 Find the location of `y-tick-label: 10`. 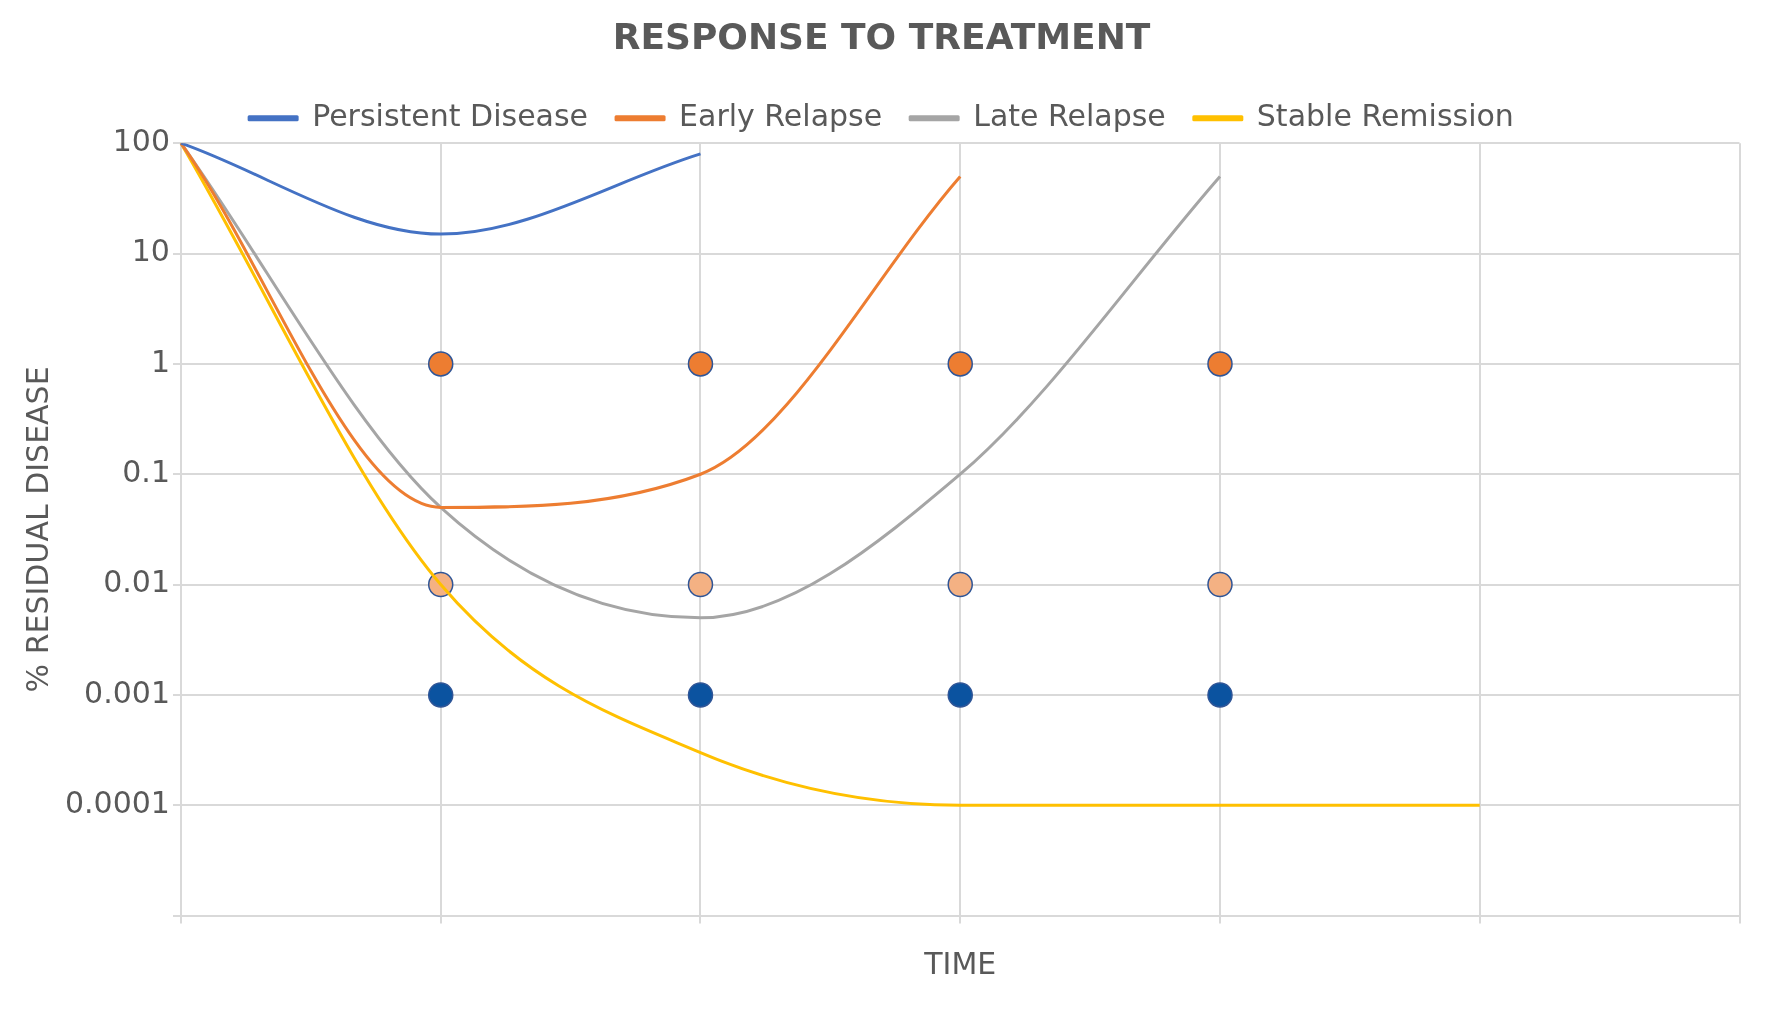

y-tick-label: 10 is located at coordinates (150, 251).